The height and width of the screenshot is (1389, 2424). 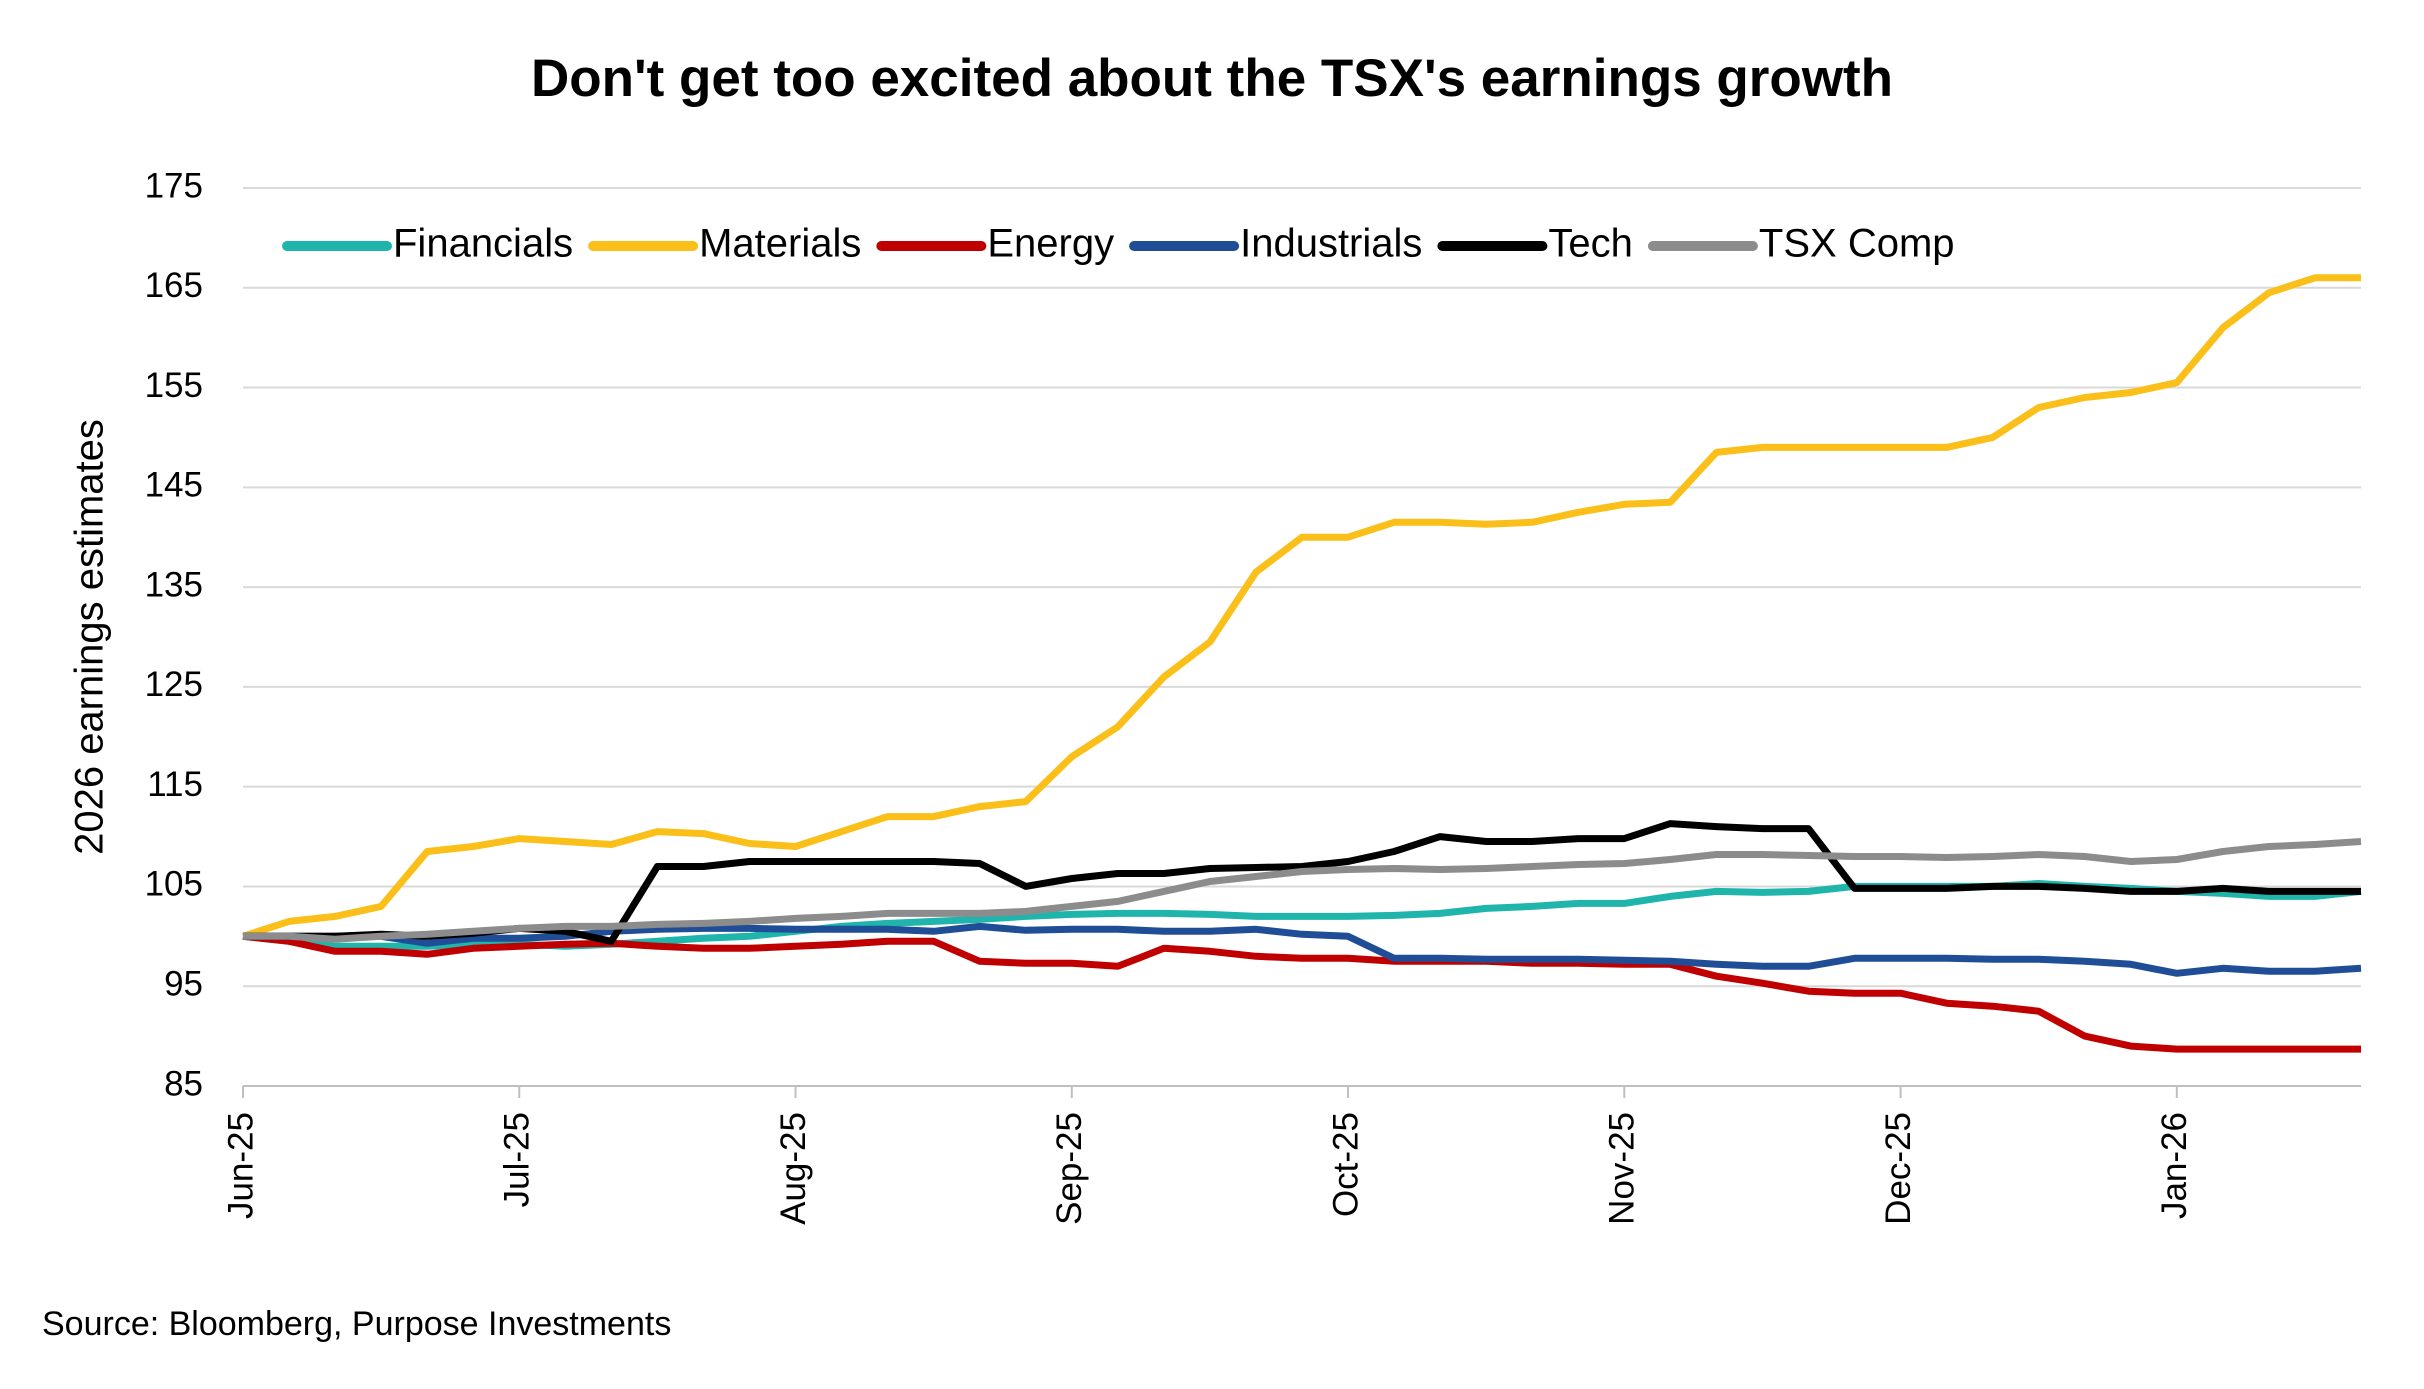 What do you see at coordinates (356, 1324) in the screenshot?
I see `source-note: Source: Bloomberg, Purpose Investments` at bounding box center [356, 1324].